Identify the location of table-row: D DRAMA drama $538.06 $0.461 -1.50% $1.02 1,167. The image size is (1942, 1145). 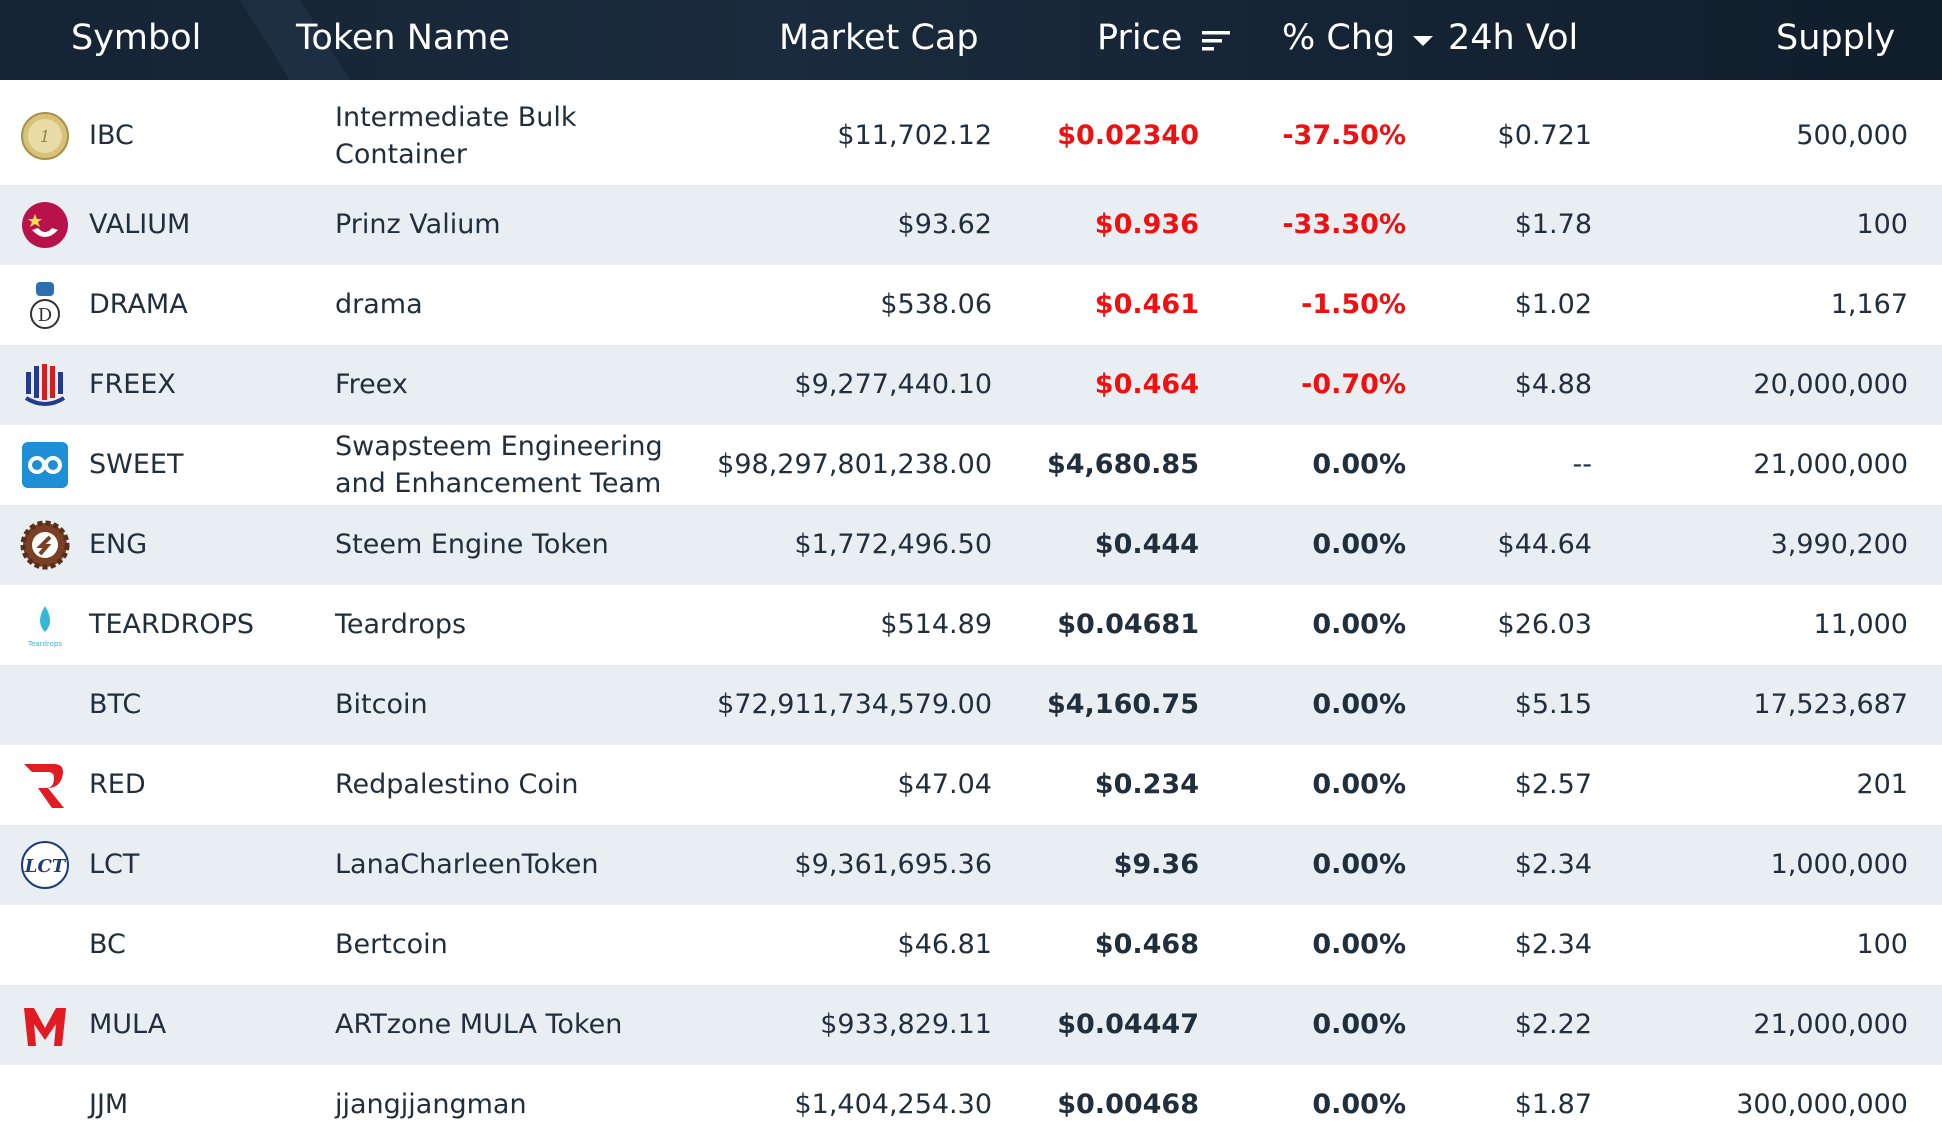
(971, 305).